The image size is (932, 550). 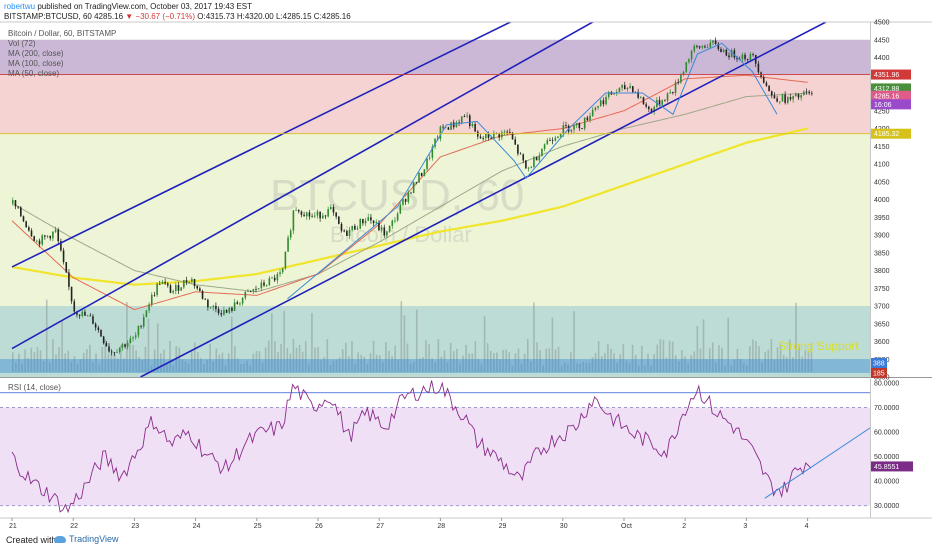 I want to click on tradingview-link: TradingView, so click(x=86, y=539).